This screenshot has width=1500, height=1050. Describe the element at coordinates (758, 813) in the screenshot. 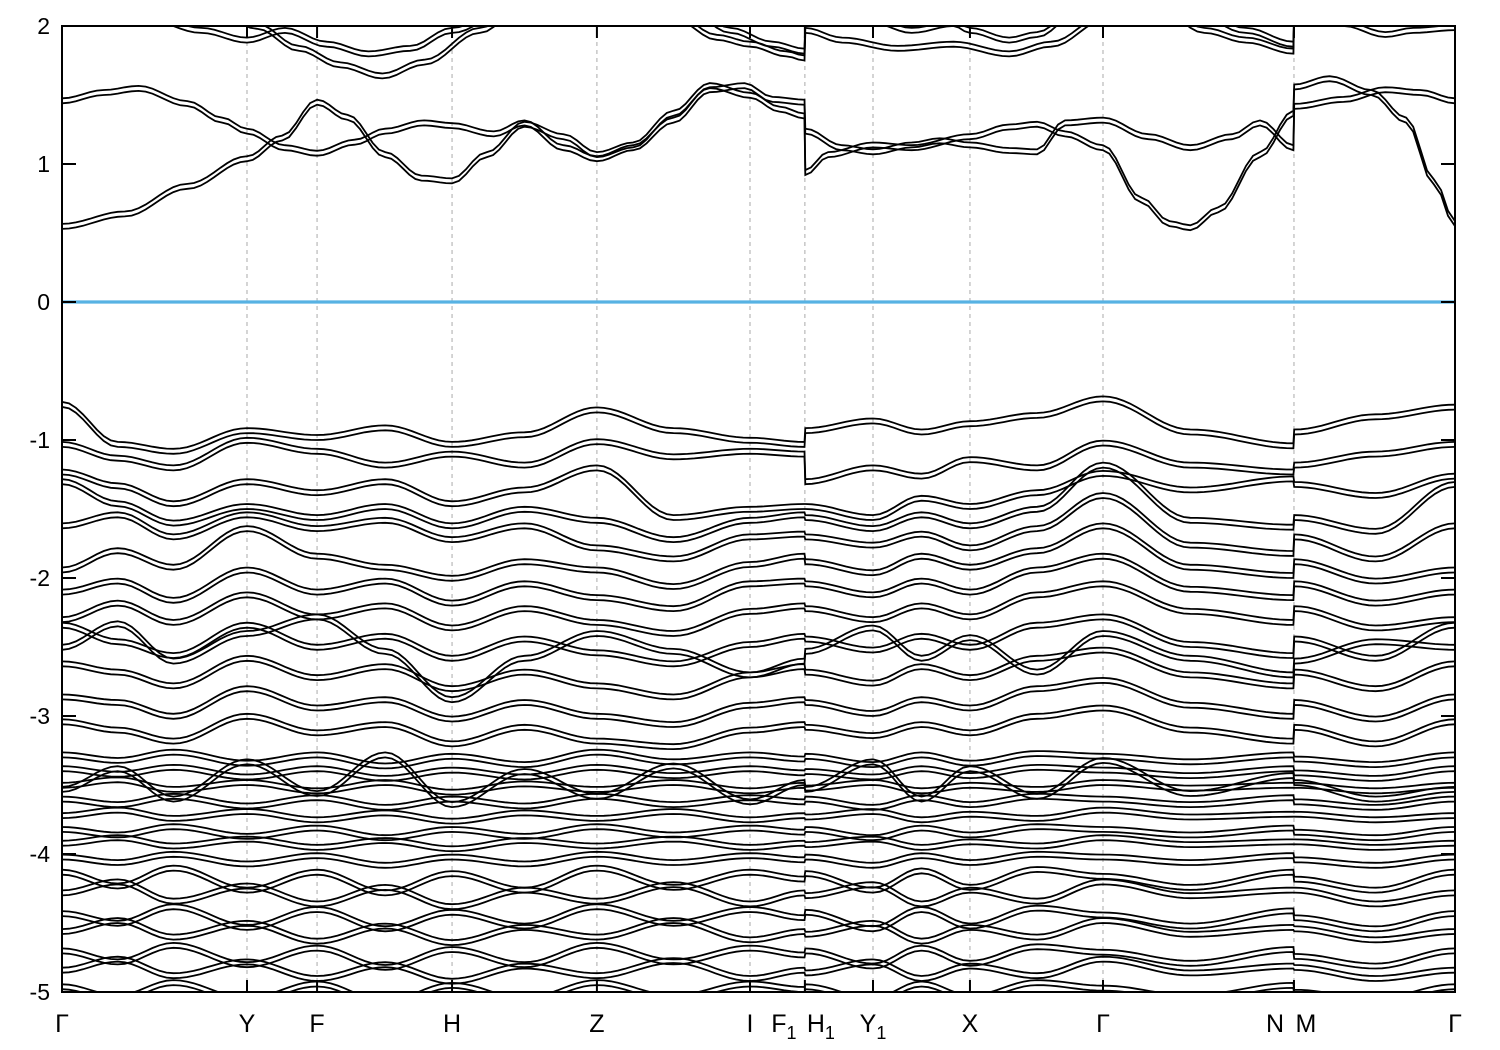

I see `valence-band-19-pair` at that location.